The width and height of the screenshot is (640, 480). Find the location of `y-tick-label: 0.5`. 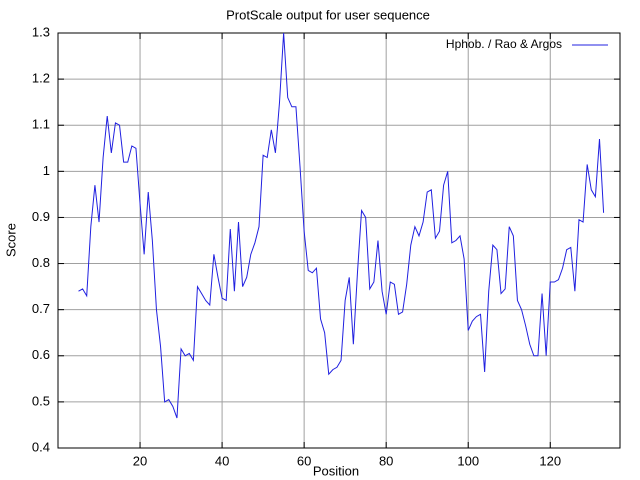

y-tick-label: 0.5 is located at coordinates (41, 400).